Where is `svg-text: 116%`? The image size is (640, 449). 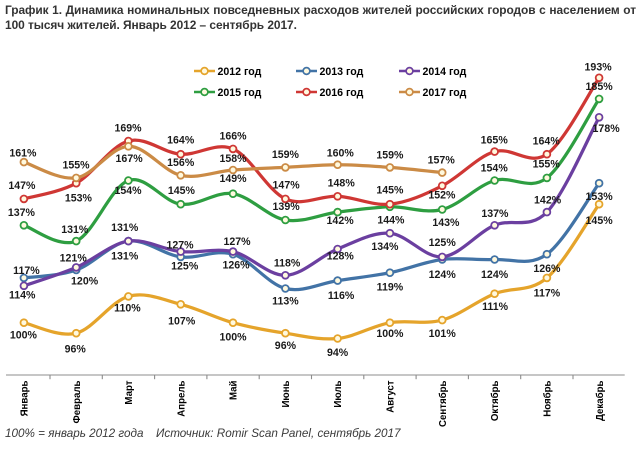
svg-text: 116% is located at coordinates (341, 296).